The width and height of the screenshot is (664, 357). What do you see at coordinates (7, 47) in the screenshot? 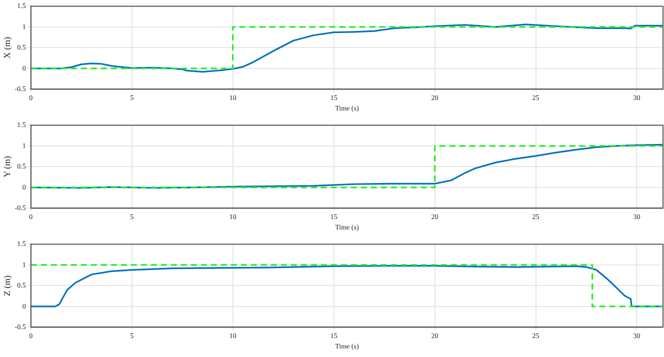
I see `y-axis-title: X (m)` at bounding box center [7, 47].